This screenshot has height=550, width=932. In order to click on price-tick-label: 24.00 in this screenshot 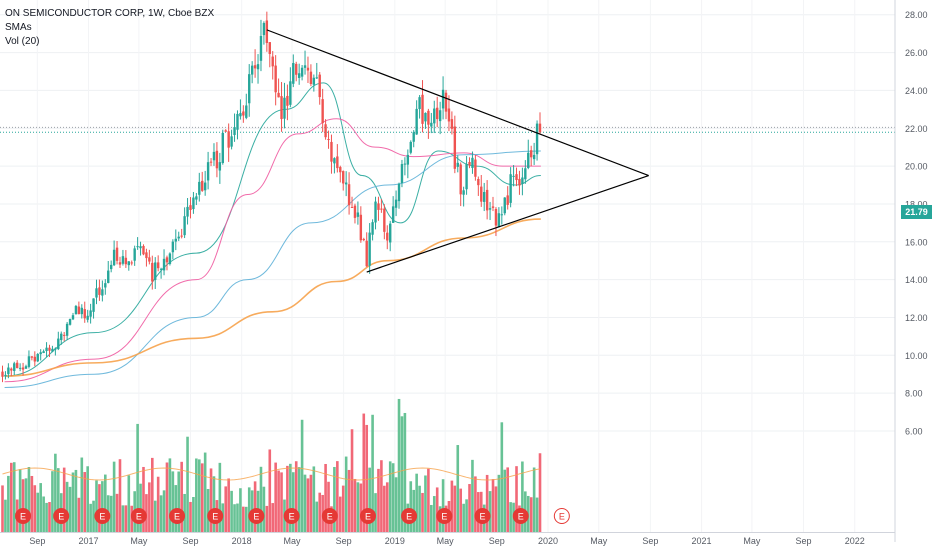, I will do `click(916, 91)`.